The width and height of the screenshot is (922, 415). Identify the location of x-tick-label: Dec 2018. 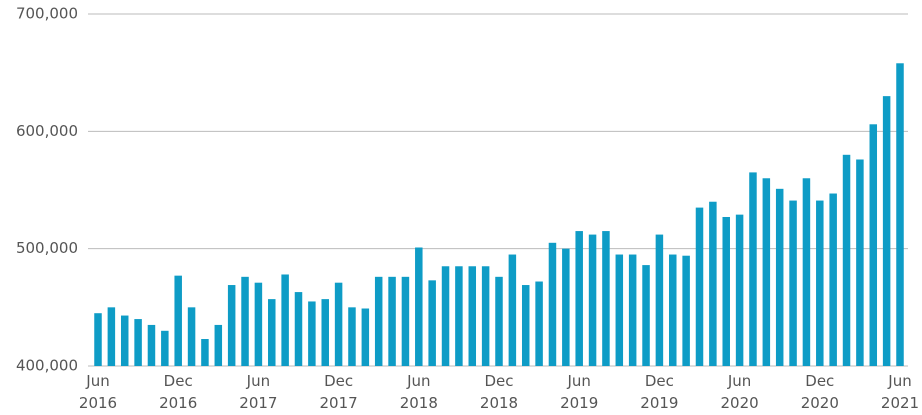
(499, 392).